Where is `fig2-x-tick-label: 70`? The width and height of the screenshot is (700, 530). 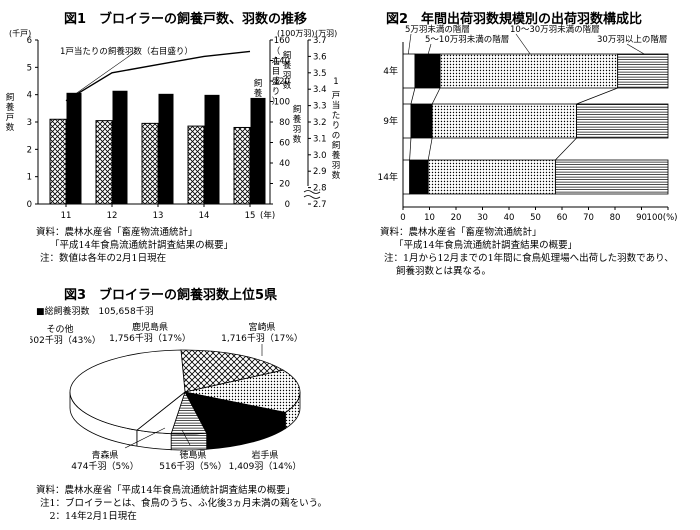 fig2-x-tick-label: 70 is located at coordinates (588, 218).